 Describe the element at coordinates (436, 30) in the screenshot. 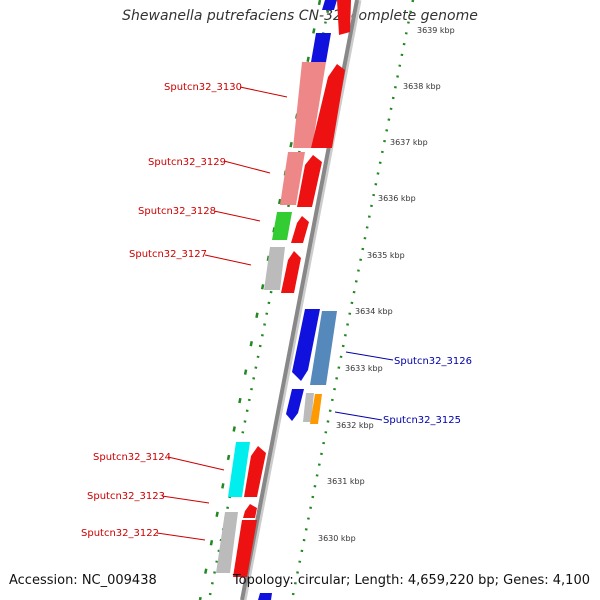

I see `tick-label-3639: 3639 kbp` at that location.